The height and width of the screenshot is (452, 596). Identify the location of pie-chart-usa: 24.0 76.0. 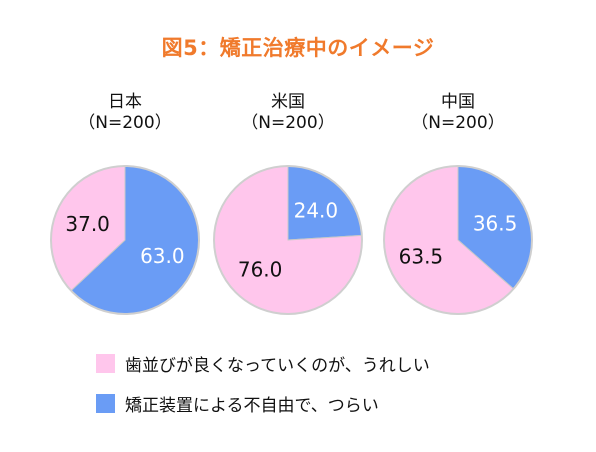
(288, 240).